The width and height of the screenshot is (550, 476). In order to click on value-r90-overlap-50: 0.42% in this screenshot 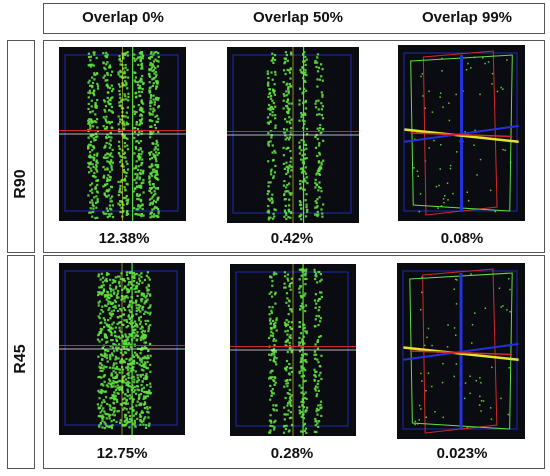, I will do `click(292, 238)`.